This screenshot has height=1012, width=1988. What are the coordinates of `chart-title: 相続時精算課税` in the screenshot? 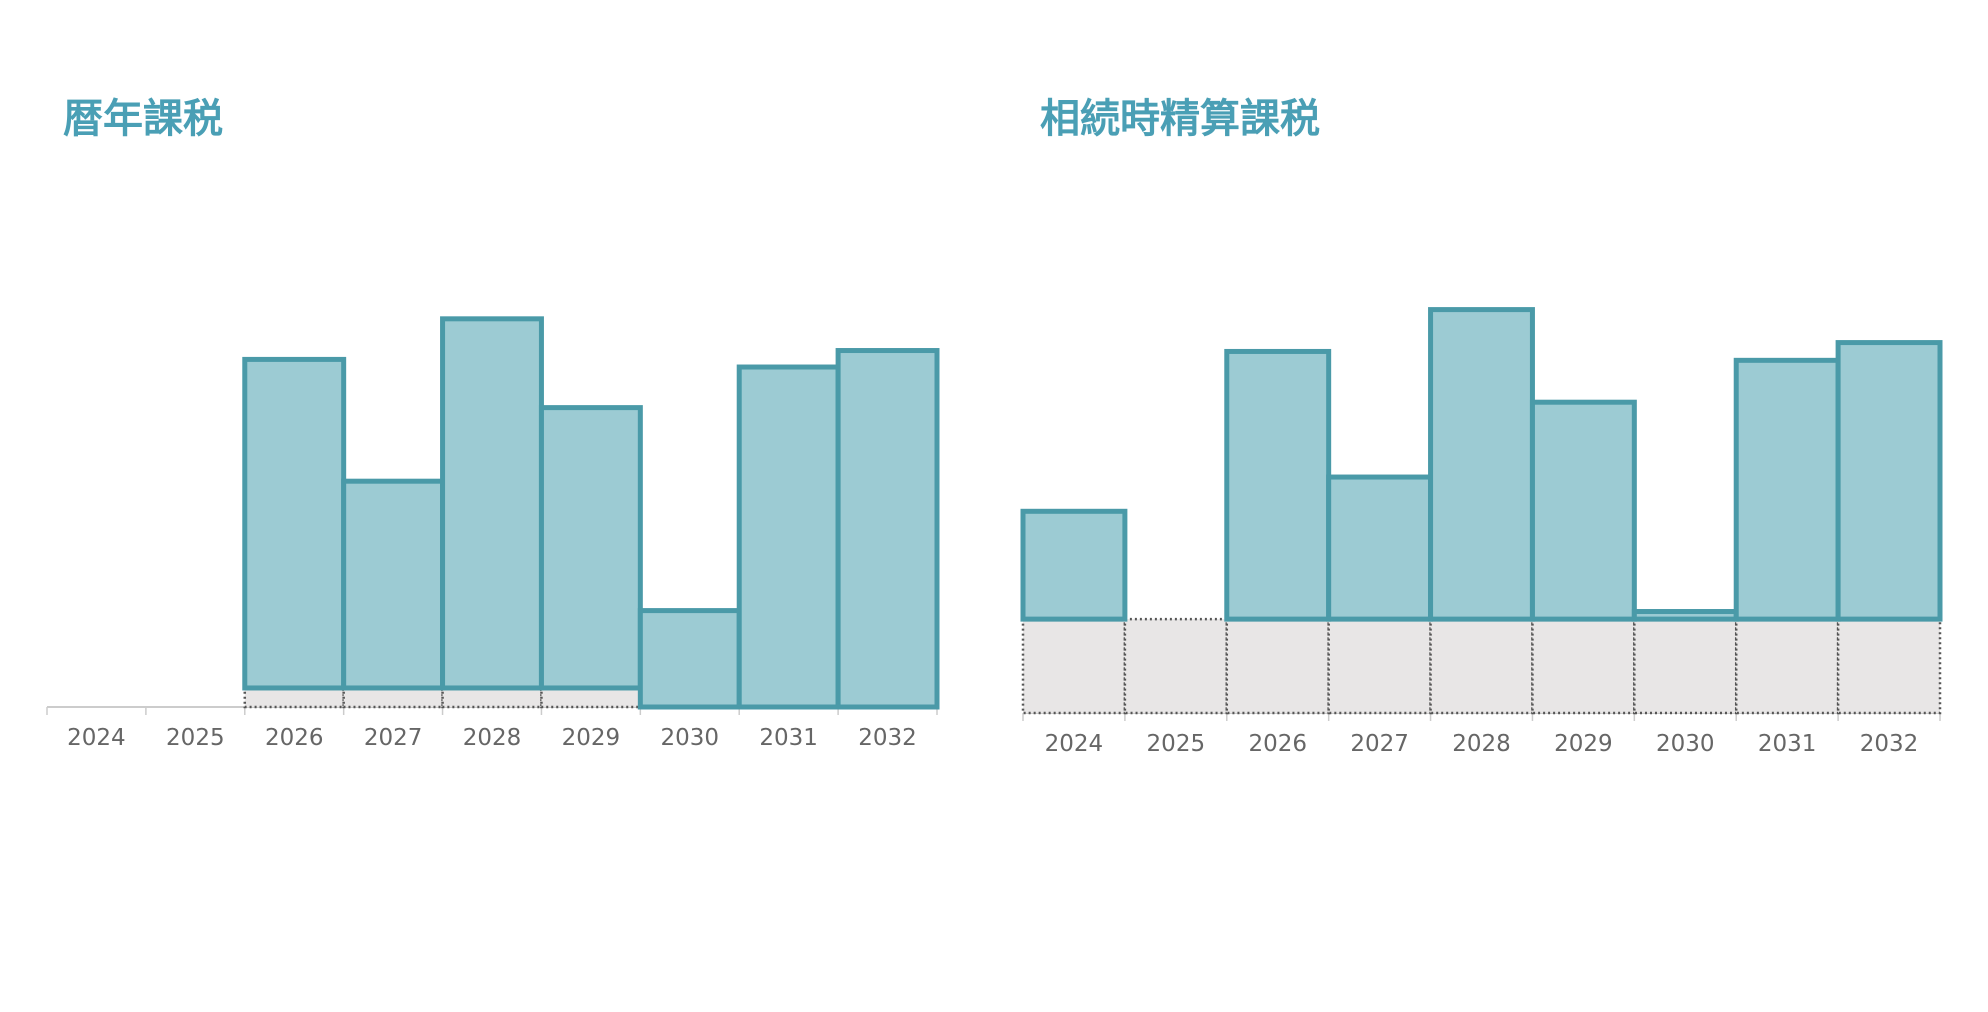 It's located at (1180, 119).